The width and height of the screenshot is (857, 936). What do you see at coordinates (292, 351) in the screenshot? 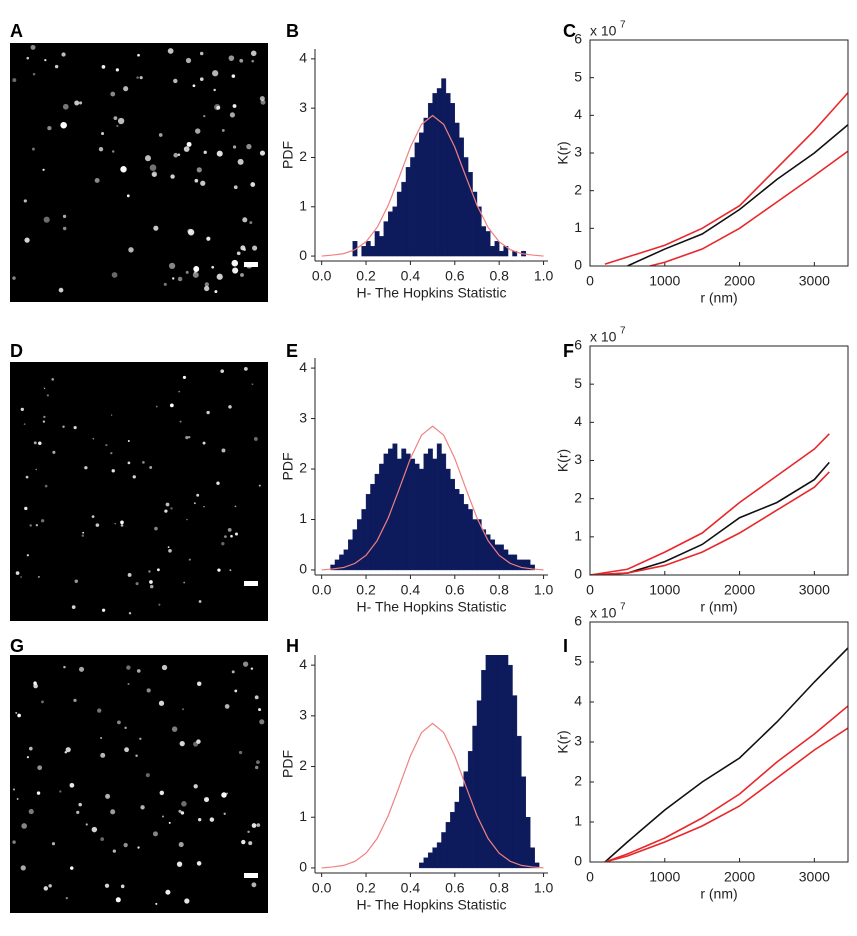
I see `panel-label: E` at bounding box center [292, 351].